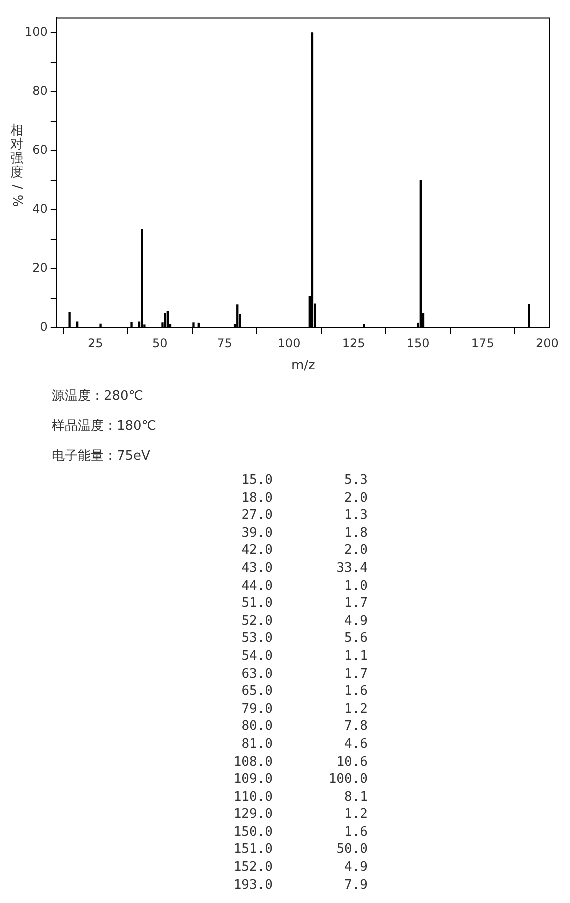 The width and height of the screenshot is (570, 903). What do you see at coordinates (36, 32) in the screenshot?
I see `y-tick-label: 100` at bounding box center [36, 32].